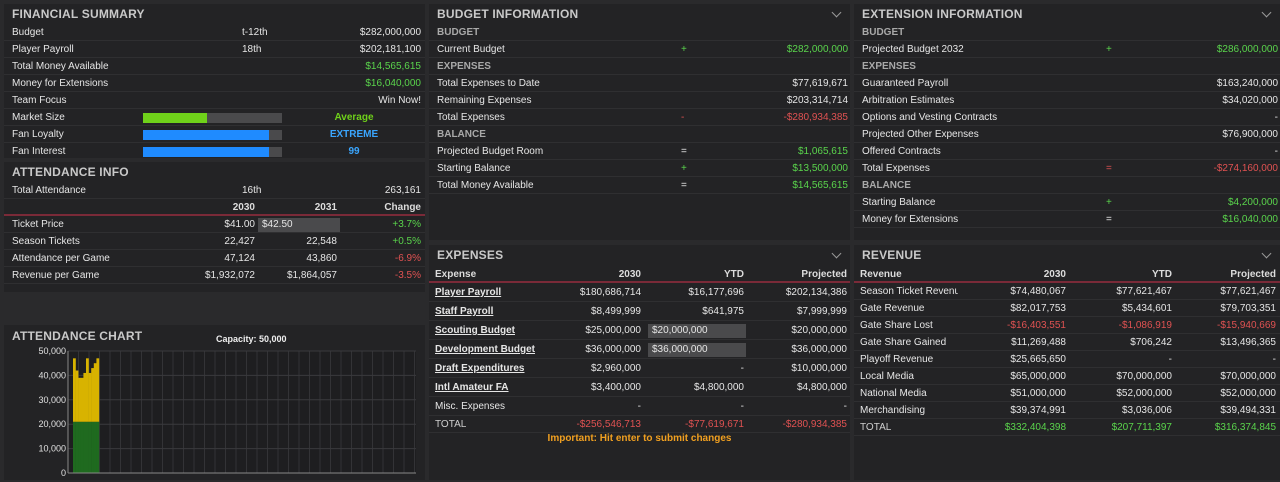 The height and width of the screenshot is (482, 1280). Describe the element at coordinates (214, 258) in the screenshot. I see `attendance-row: Attendance per Game 47,124 43,860 -6.9%` at that location.